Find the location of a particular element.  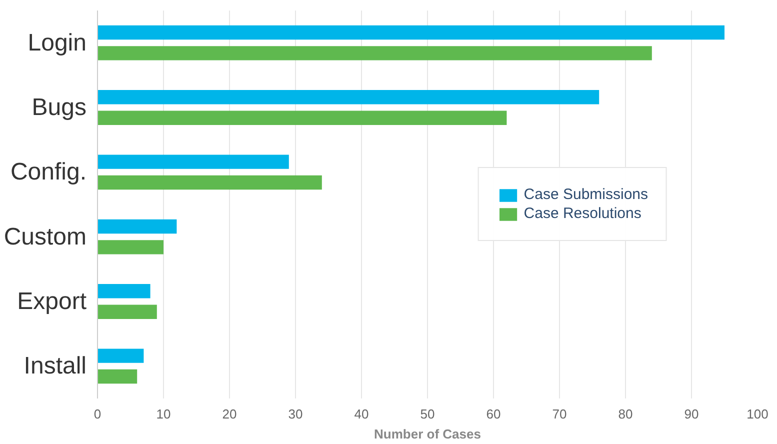

x-axis-title: Number of Cases is located at coordinates (427, 434).